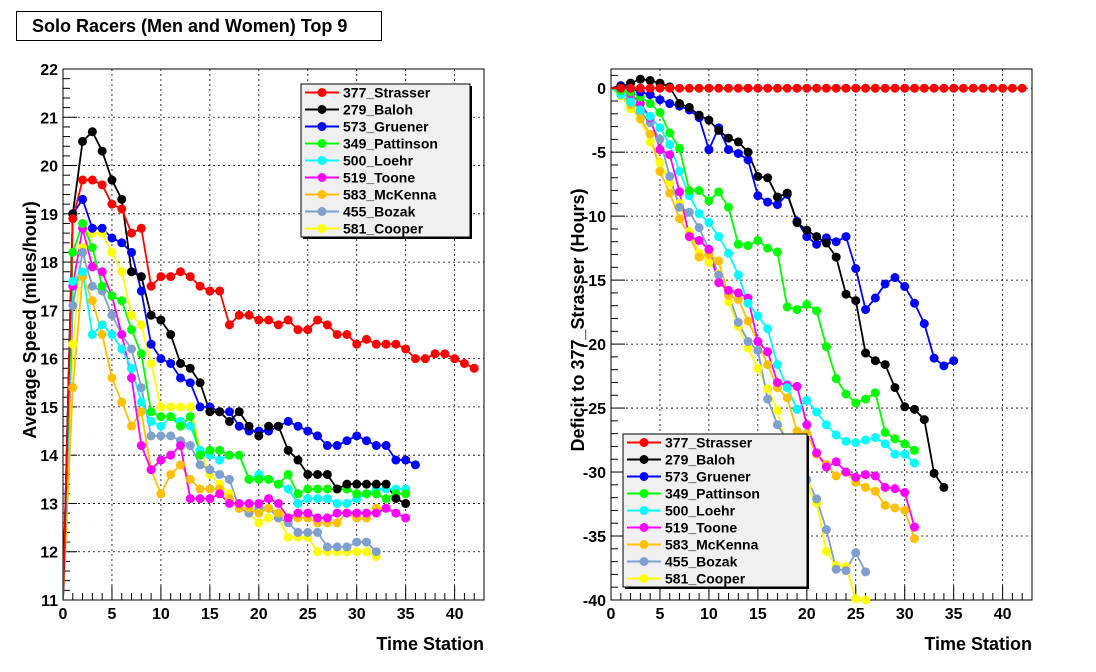  What do you see at coordinates (383, 229) in the screenshot?
I see `legend-label: 581_Cooper` at bounding box center [383, 229].